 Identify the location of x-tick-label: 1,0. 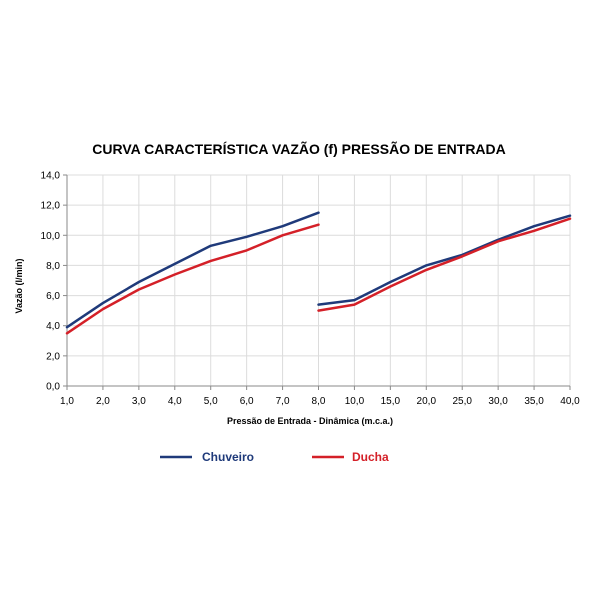
(67, 401).